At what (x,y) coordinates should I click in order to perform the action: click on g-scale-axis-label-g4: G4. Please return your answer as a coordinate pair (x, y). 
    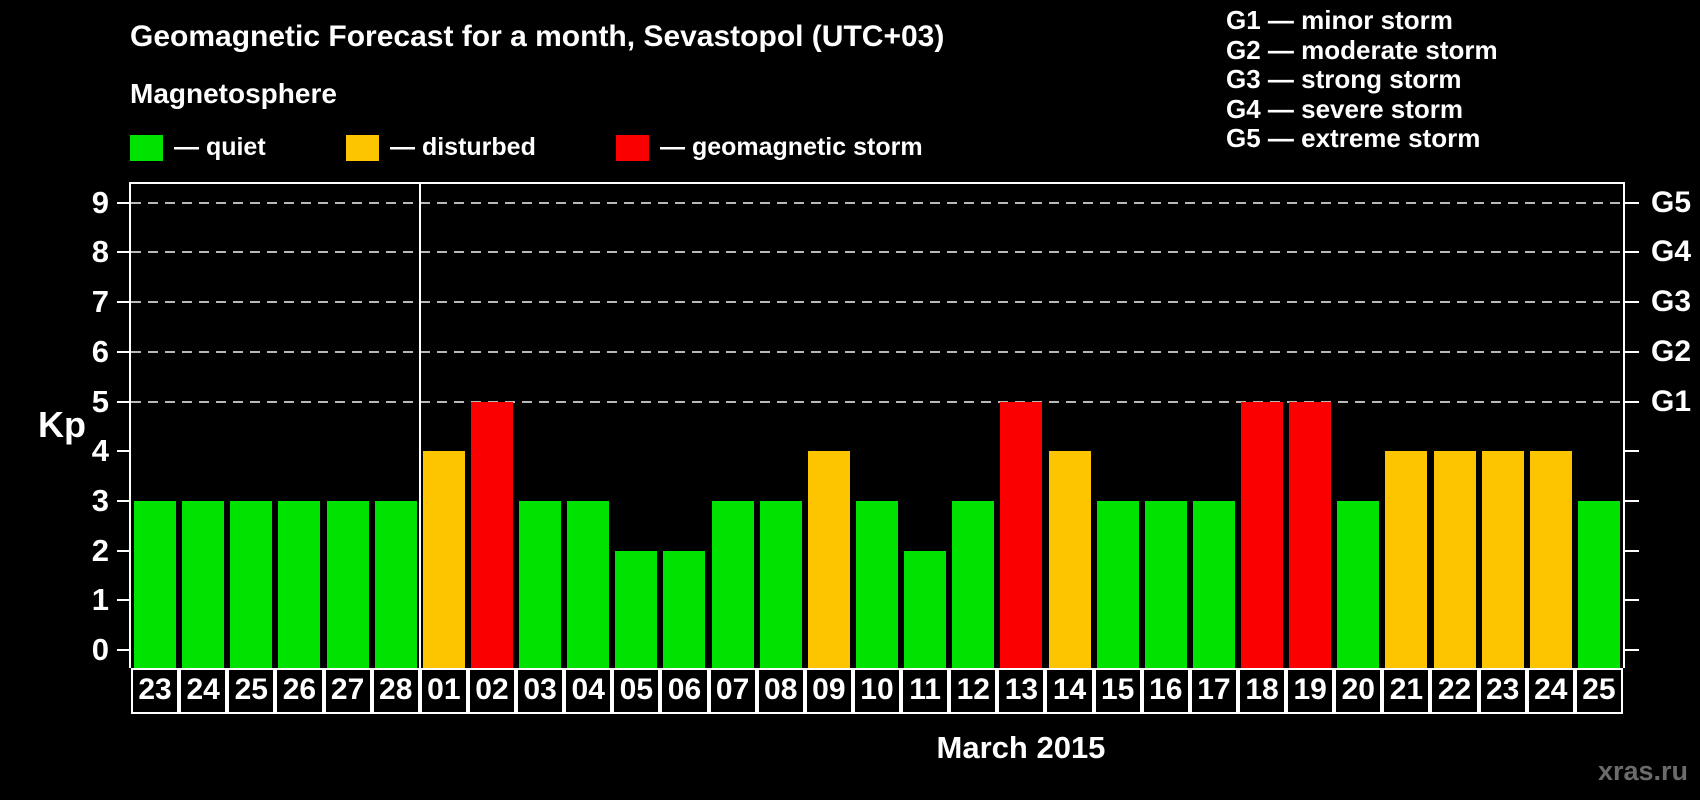
    Looking at the image, I should click on (1671, 252).